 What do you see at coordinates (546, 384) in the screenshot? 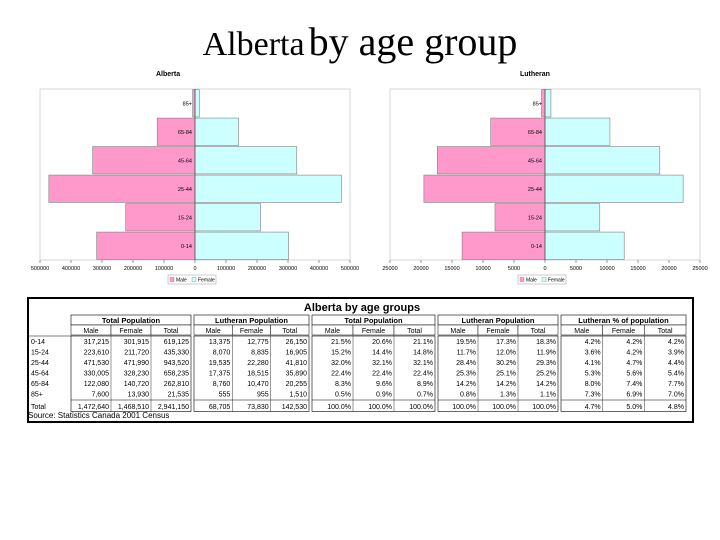
I see `table-cell: 14.2%` at bounding box center [546, 384].